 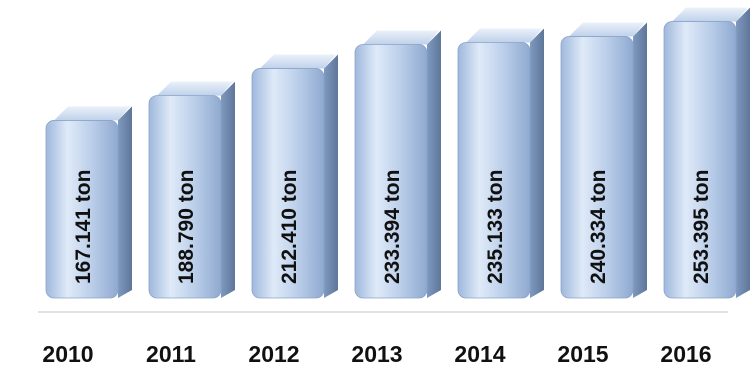 I want to click on bar-2016, so click(x=706, y=153).